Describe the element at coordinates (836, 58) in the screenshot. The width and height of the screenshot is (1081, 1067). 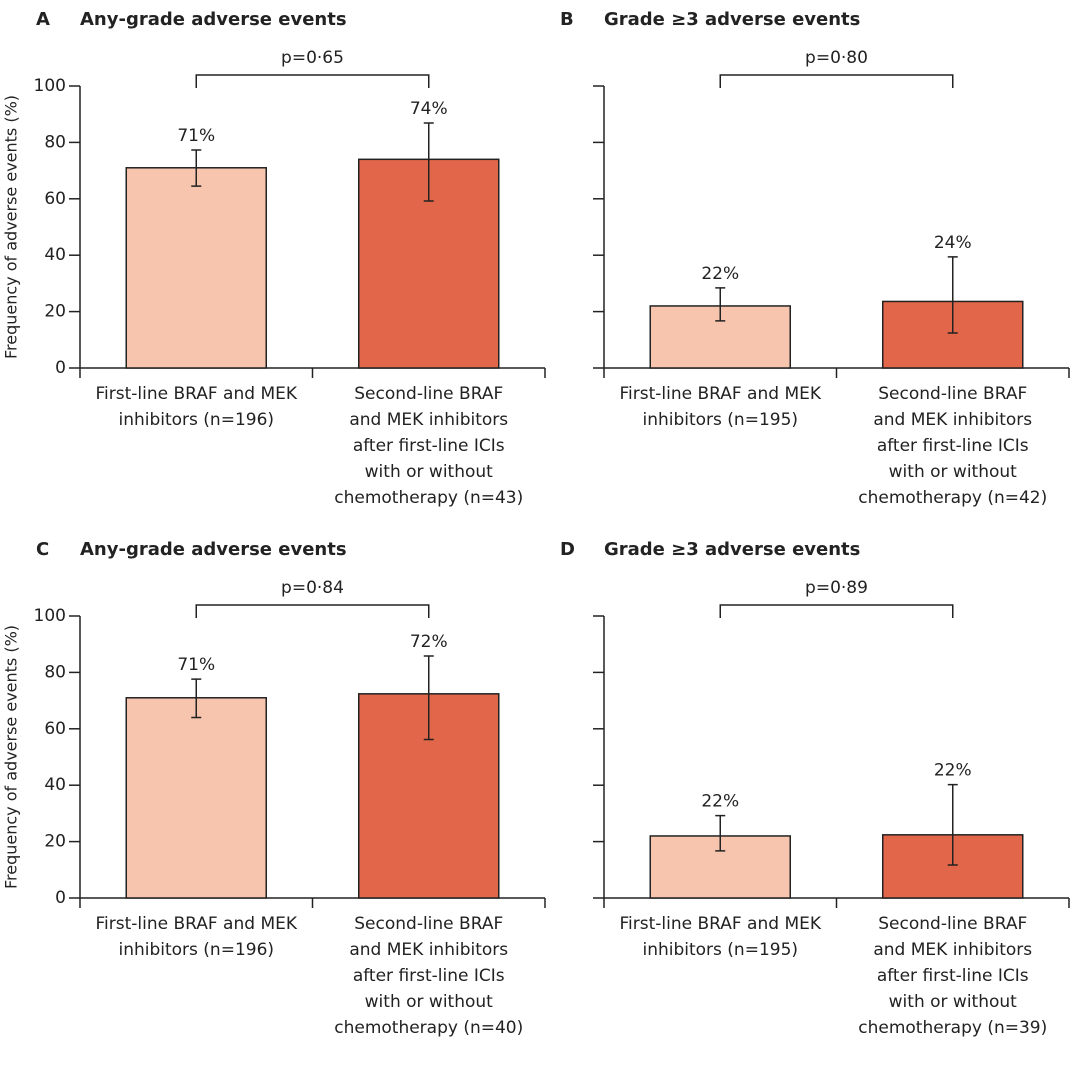
I see `p-value: p=0·80` at that location.